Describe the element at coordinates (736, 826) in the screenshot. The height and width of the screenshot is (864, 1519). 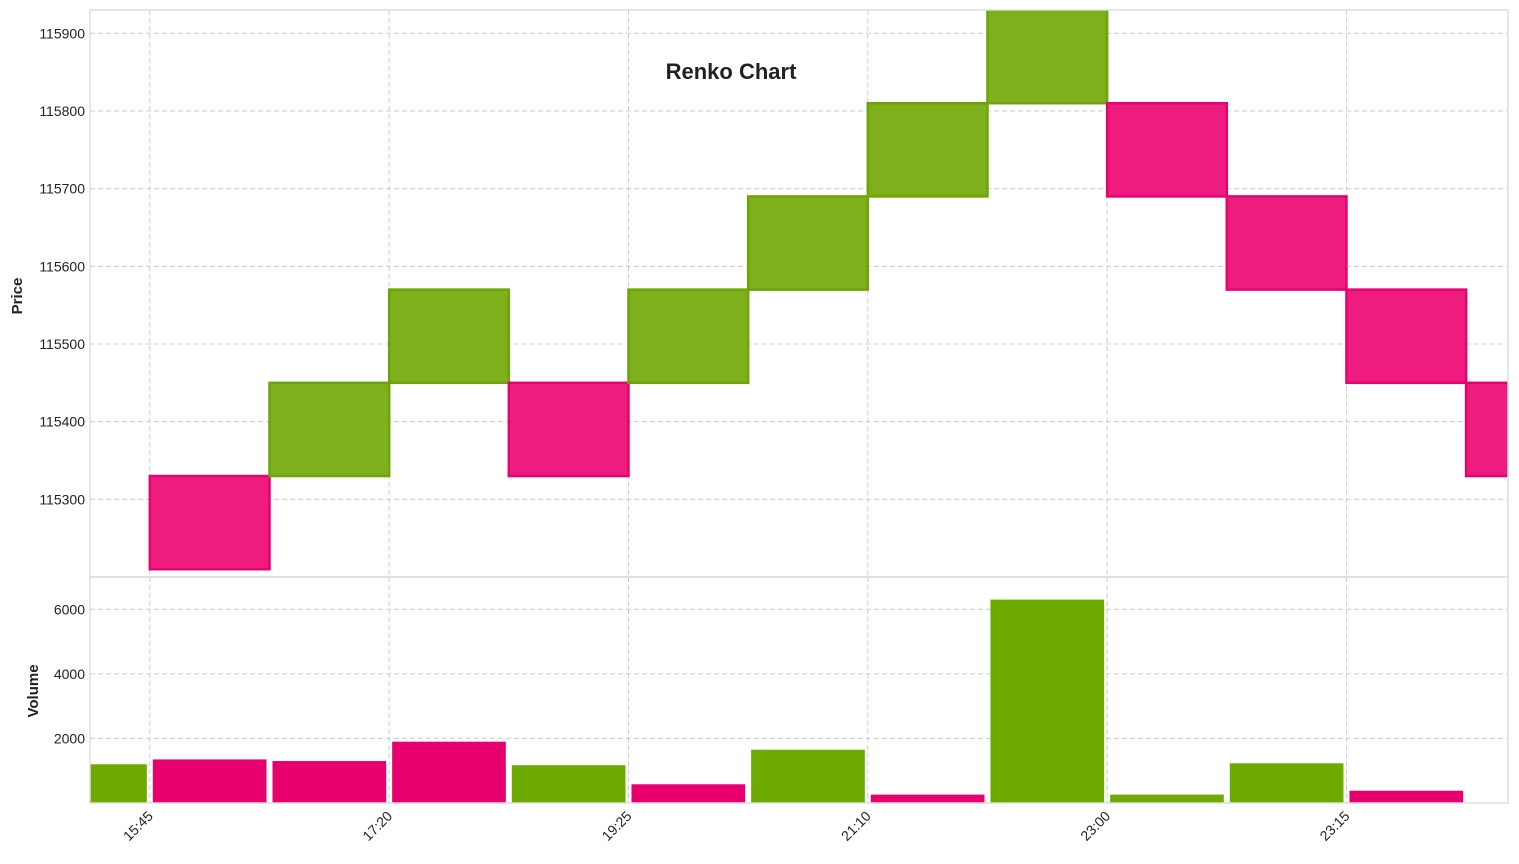
I see `x-tick-labels: 15:45 17:20 19:25 21:10 23:00 23:15` at that location.